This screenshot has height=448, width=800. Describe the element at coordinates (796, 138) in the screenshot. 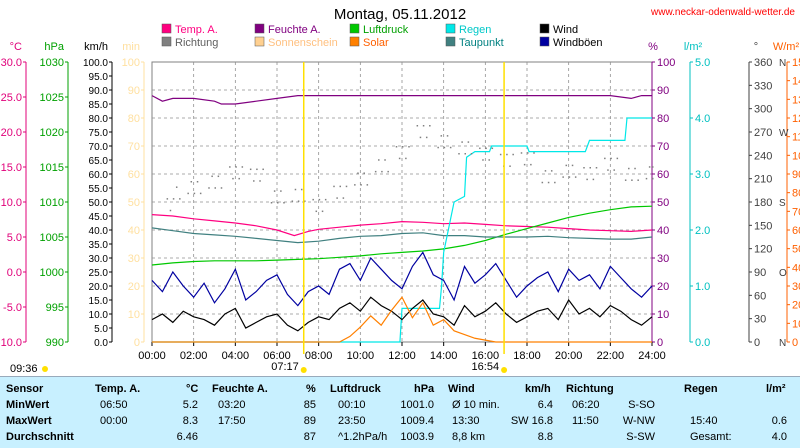

I see `axis-tick-label: 1100` at that location.